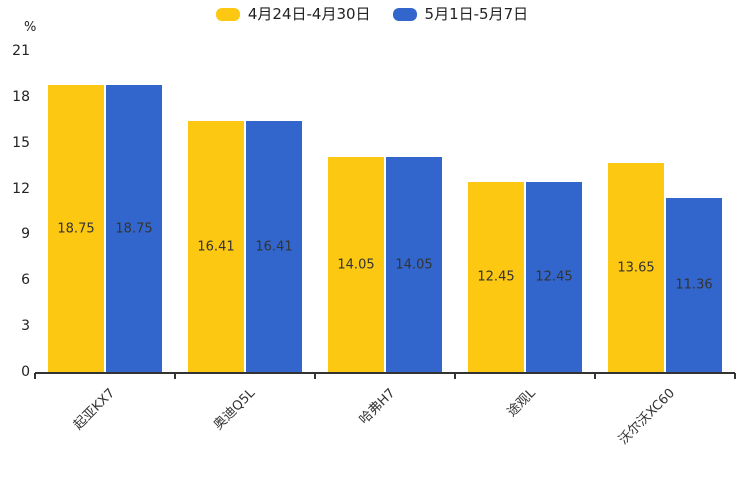  What do you see at coordinates (25, 372) in the screenshot?
I see `y-tick-label: 0` at bounding box center [25, 372].